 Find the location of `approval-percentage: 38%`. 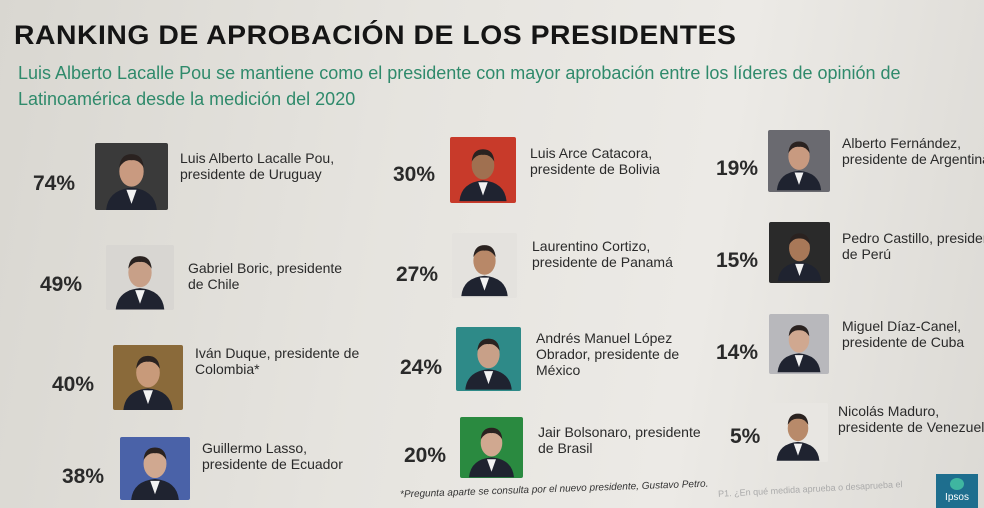

approval-percentage: 38% is located at coordinates (83, 476).